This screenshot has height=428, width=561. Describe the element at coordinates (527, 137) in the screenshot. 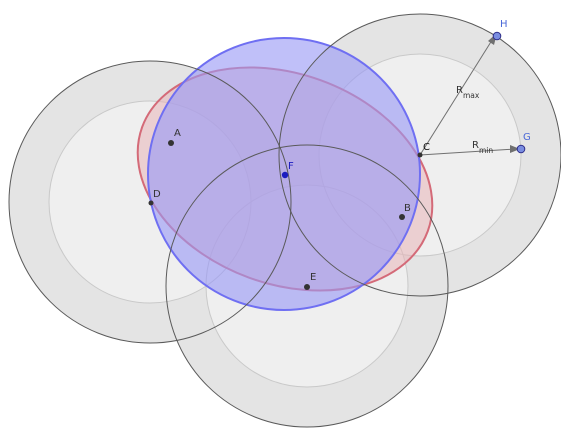

I see `label-g: G` at that location.